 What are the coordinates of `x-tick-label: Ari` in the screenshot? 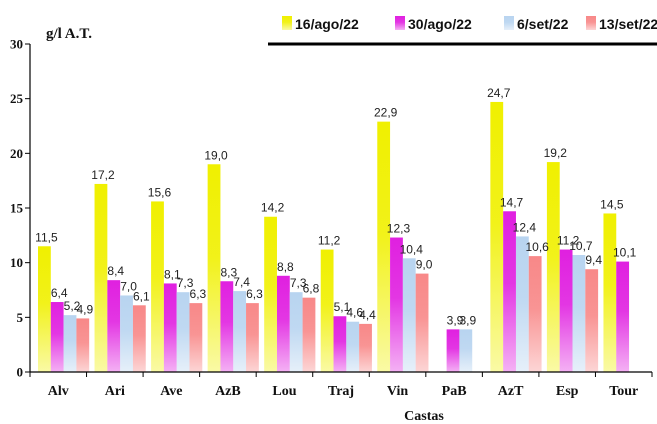 It's located at (115, 391).